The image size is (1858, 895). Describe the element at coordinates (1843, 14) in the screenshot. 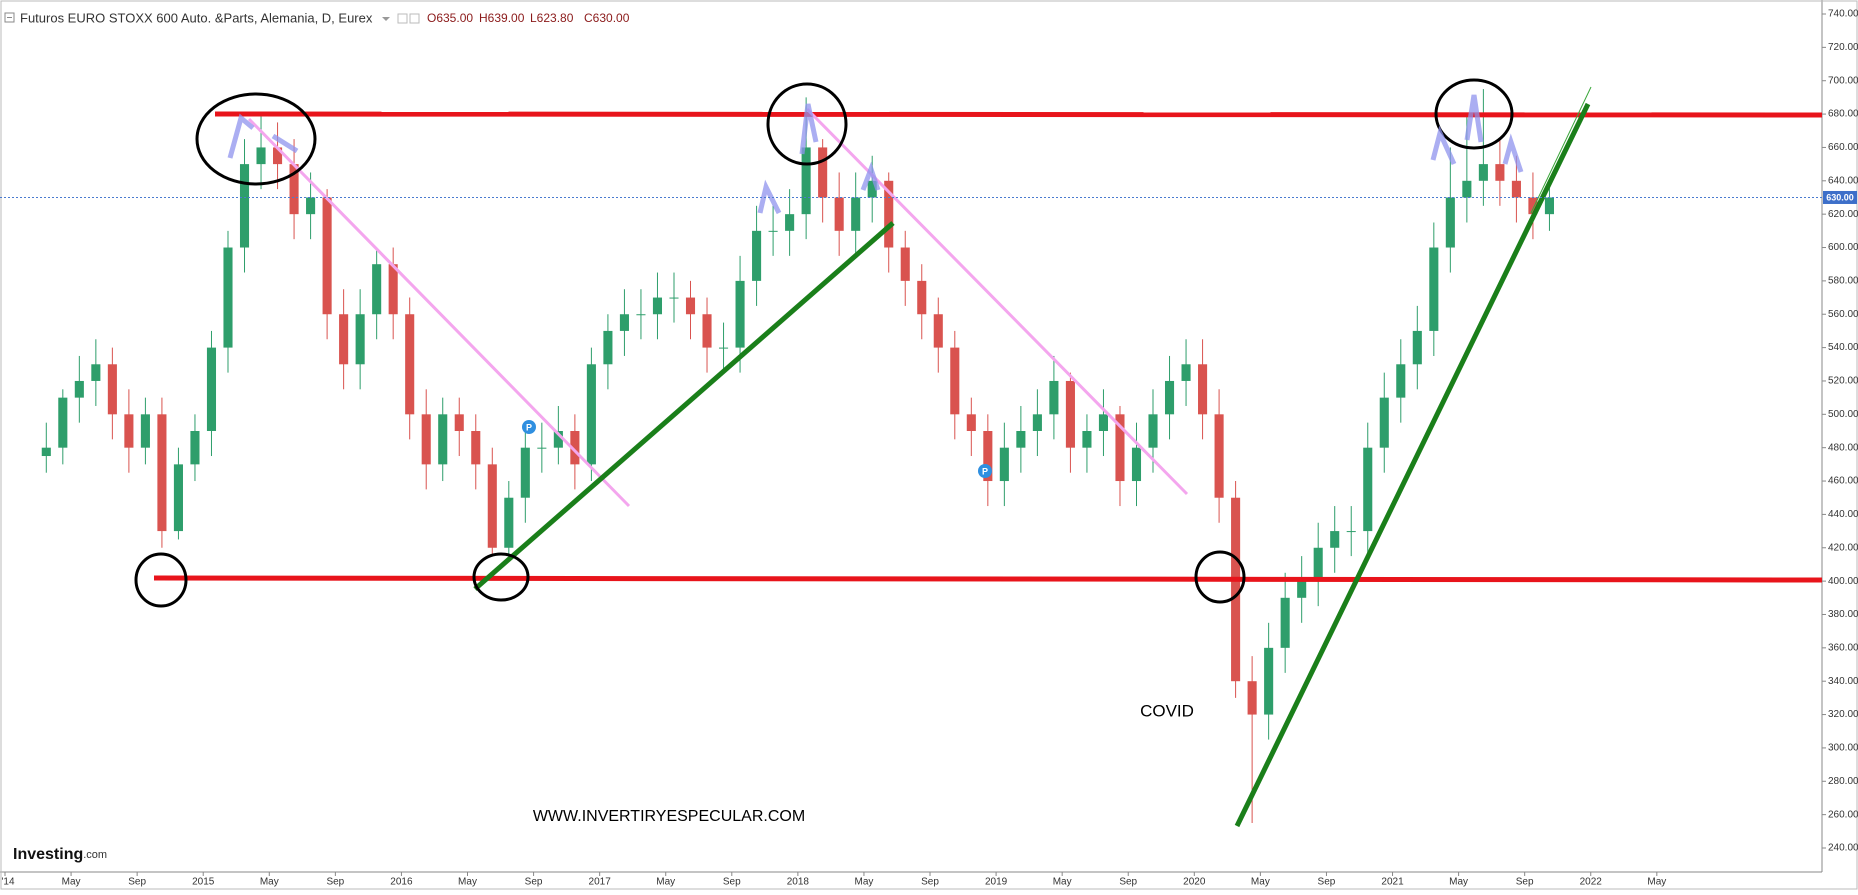

I see `y-tick-label: 740.00` at that location.